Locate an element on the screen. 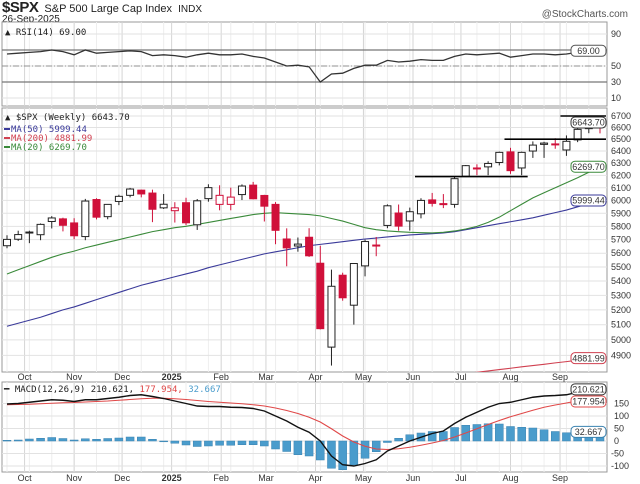 This screenshot has height=484, width=640. tag-ma50-box is located at coordinates (588, 200).